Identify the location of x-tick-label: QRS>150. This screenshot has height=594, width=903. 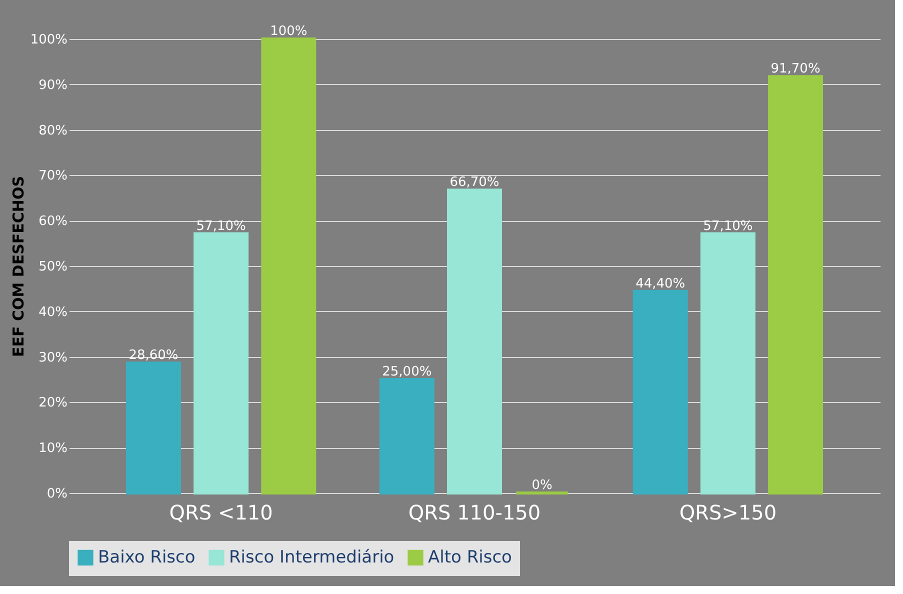
(728, 512).